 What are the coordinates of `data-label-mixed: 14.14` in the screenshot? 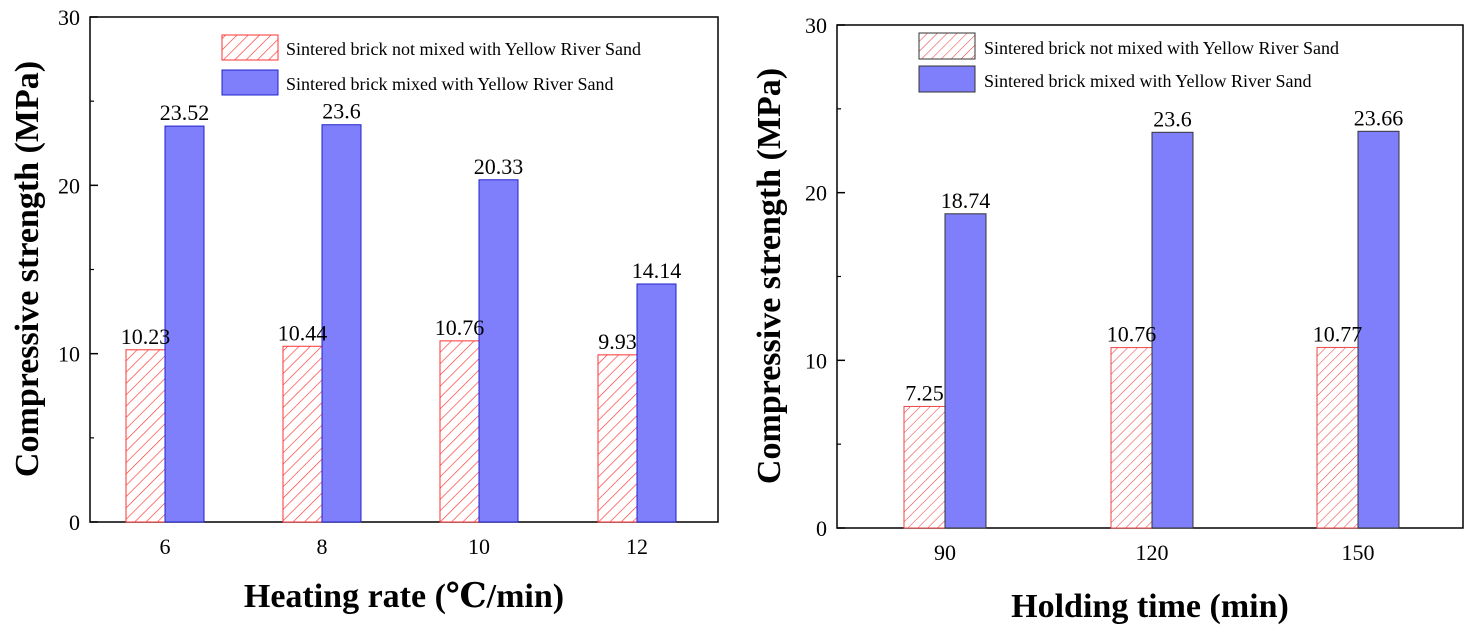 It's located at (657, 270).